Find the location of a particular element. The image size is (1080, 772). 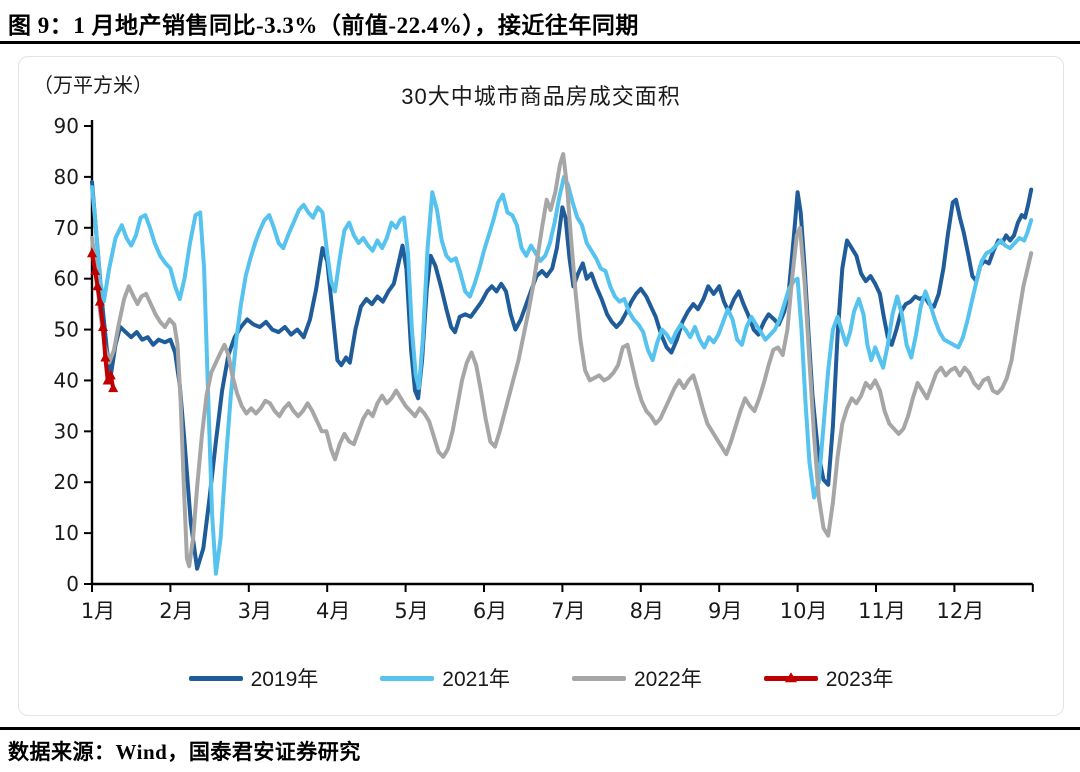

x-tick-label: 11月 is located at coordinates (882, 611).